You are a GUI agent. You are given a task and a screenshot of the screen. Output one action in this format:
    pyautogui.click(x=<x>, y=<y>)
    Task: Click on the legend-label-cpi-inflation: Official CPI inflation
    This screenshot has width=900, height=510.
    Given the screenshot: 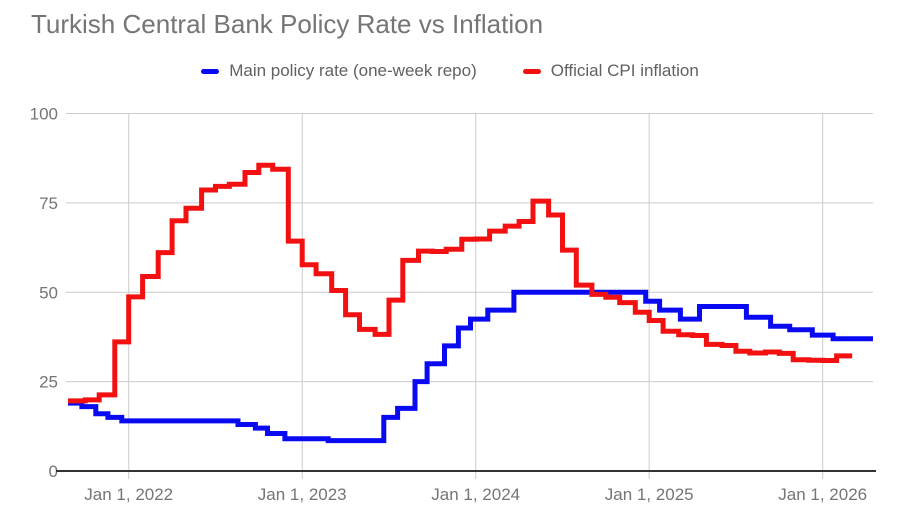 What is the action you would take?
    pyautogui.click(x=624, y=70)
    